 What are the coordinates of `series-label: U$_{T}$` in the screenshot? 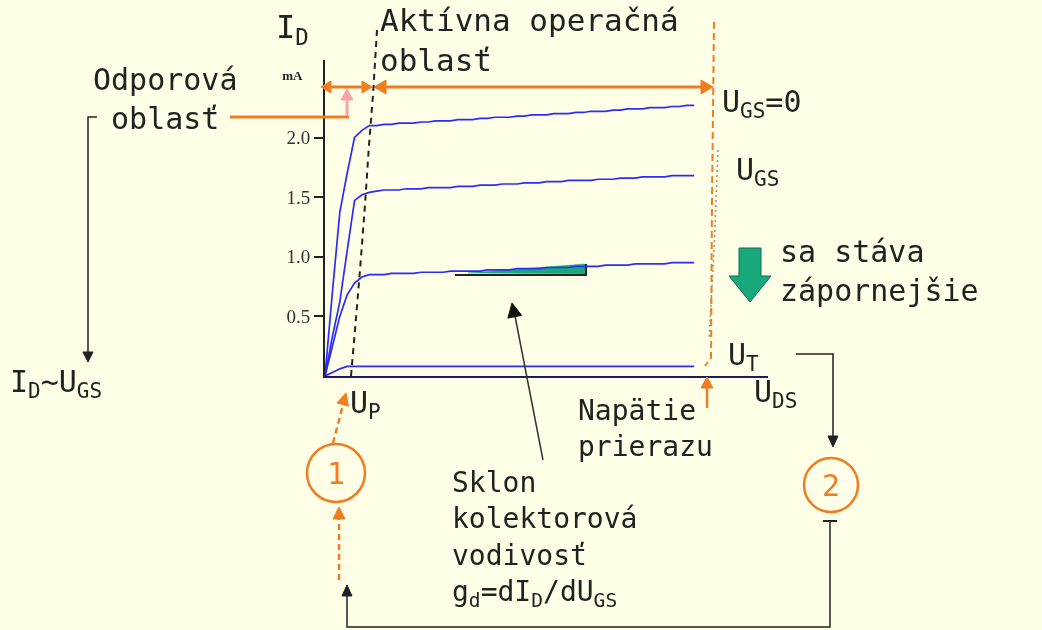 It's located at (744, 357).